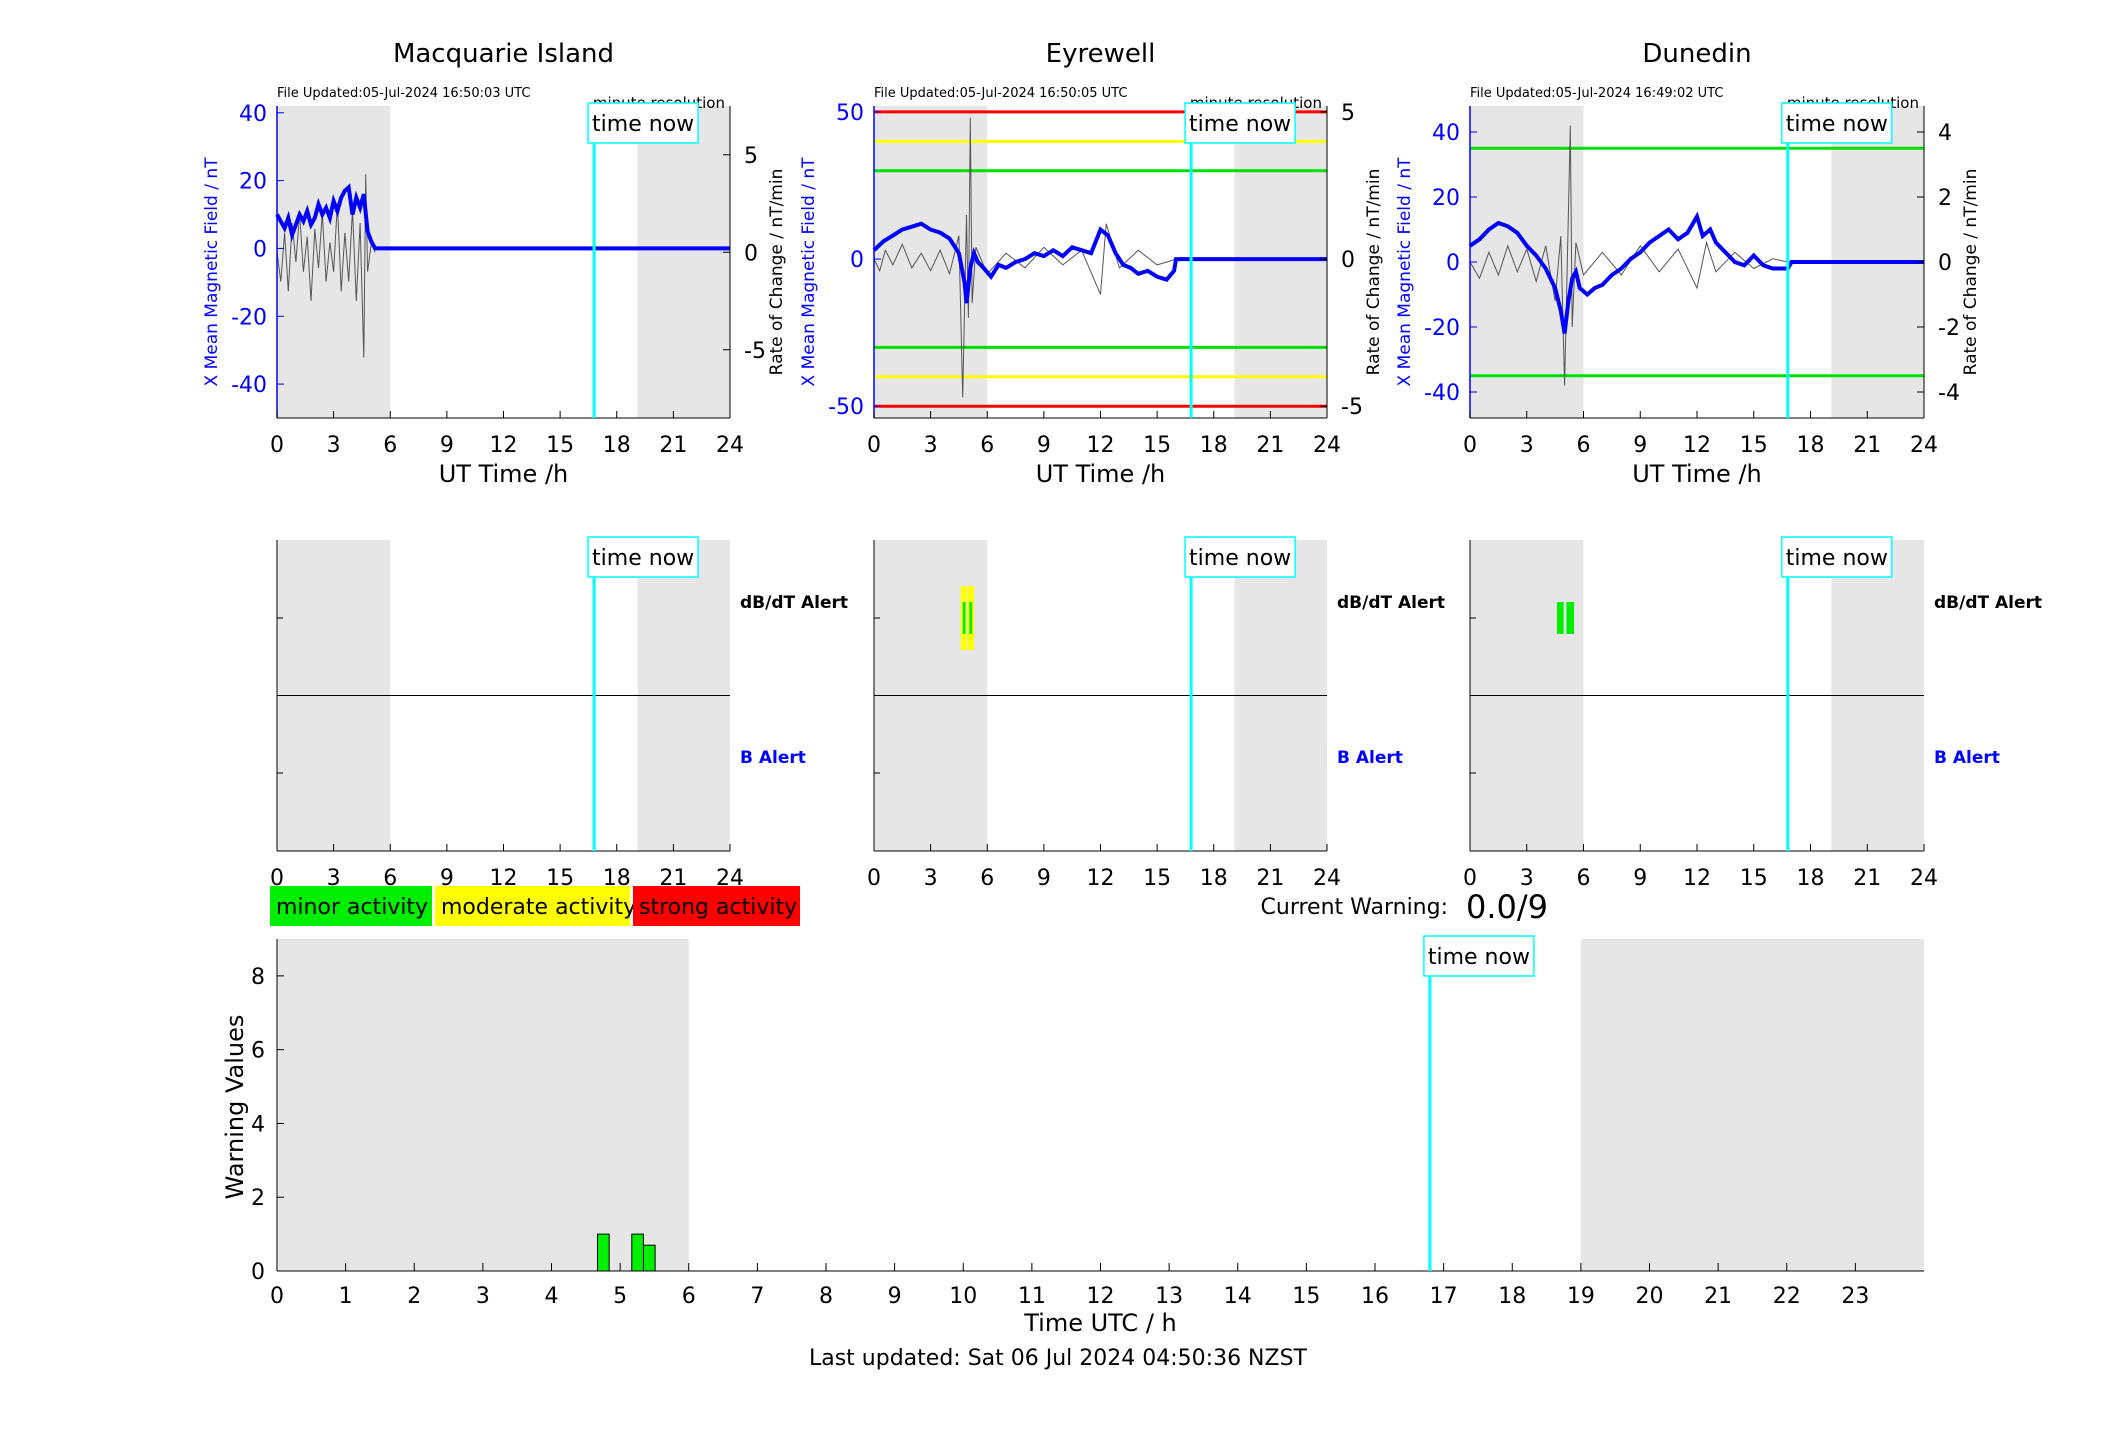 The width and height of the screenshot is (2117, 1437). Describe the element at coordinates (1752, 713) in the screenshot. I see `alert-panel-dunedin: 0 3 6 9 12 15 18 21 24 dB/dT Alert B Alert time now` at that location.